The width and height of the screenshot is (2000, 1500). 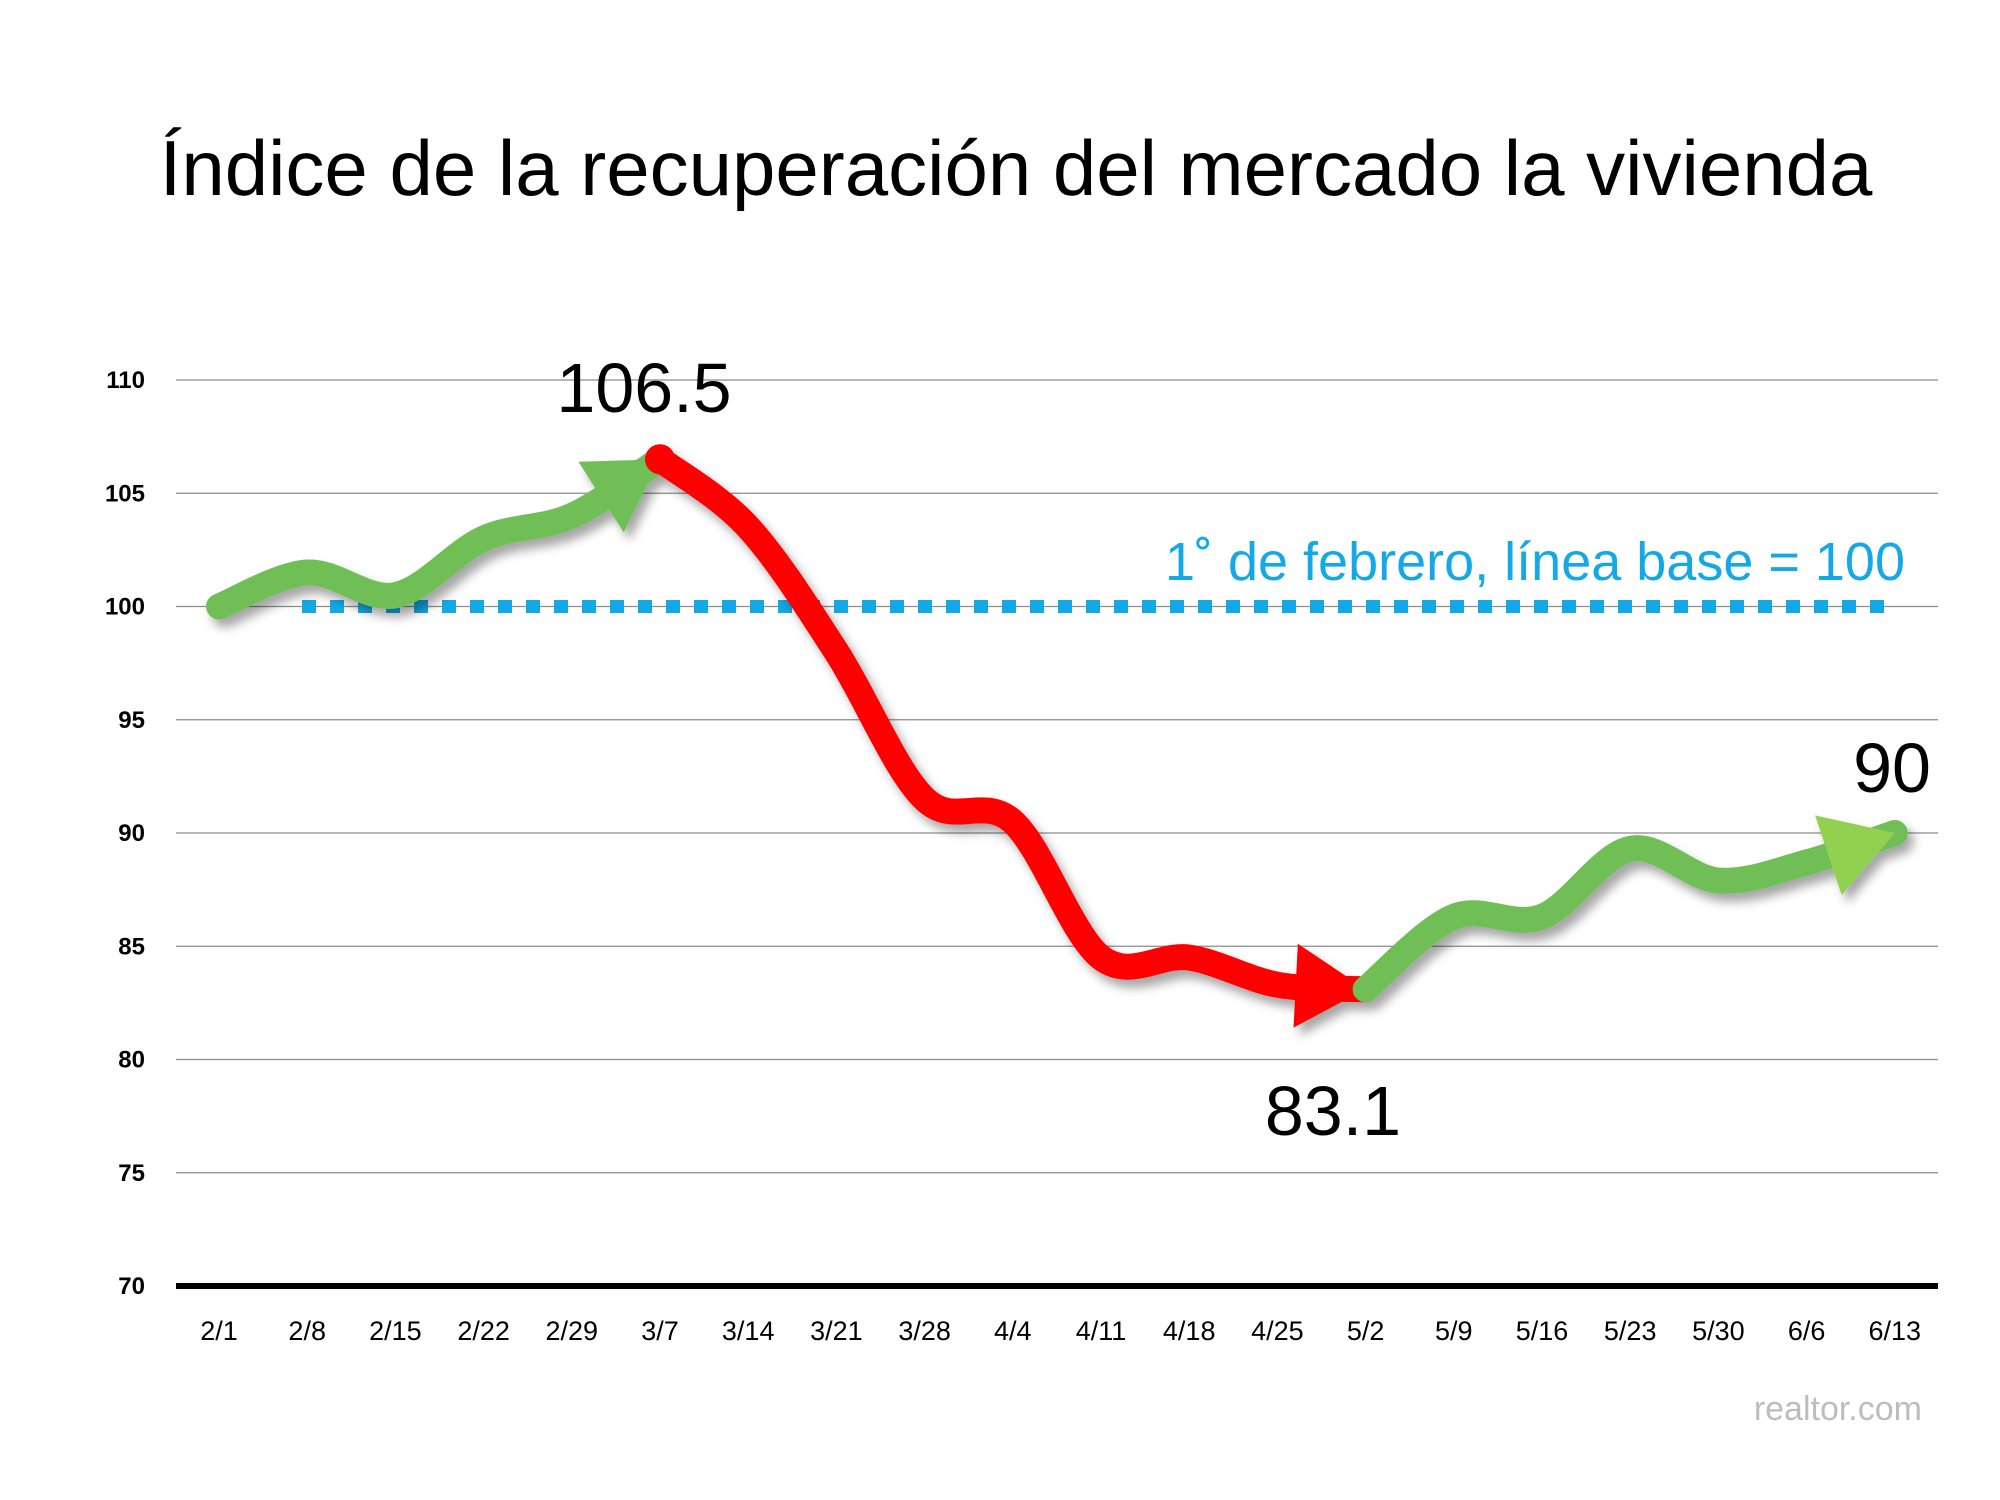 What do you see at coordinates (836, 1331) in the screenshot?
I see `x-tick-label: 3/21` at bounding box center [836, 1331].